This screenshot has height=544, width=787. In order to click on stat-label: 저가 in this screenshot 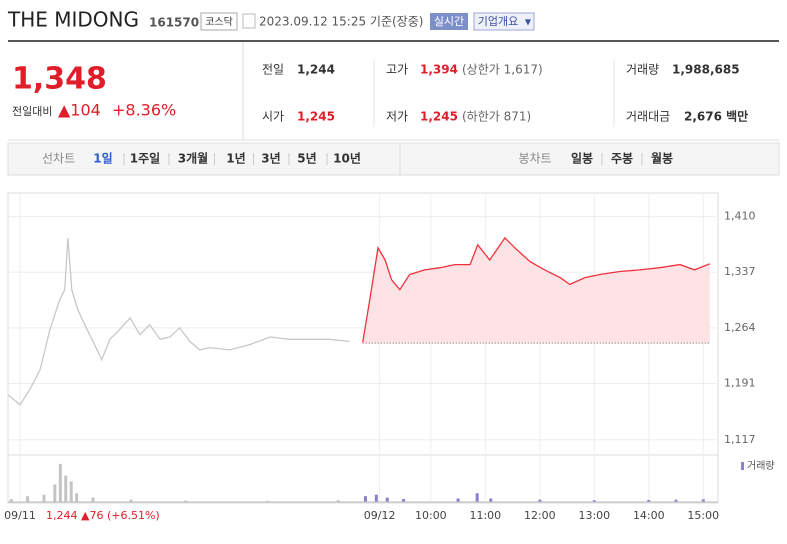, I will do `click(397, 117)`.